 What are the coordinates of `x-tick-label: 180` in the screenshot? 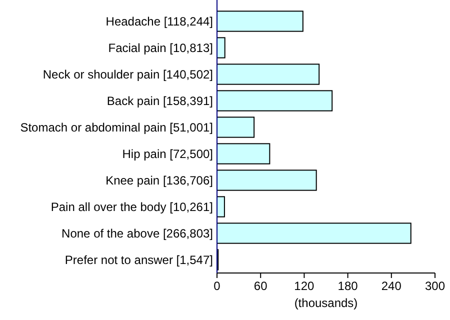 It's located at (348, 286).